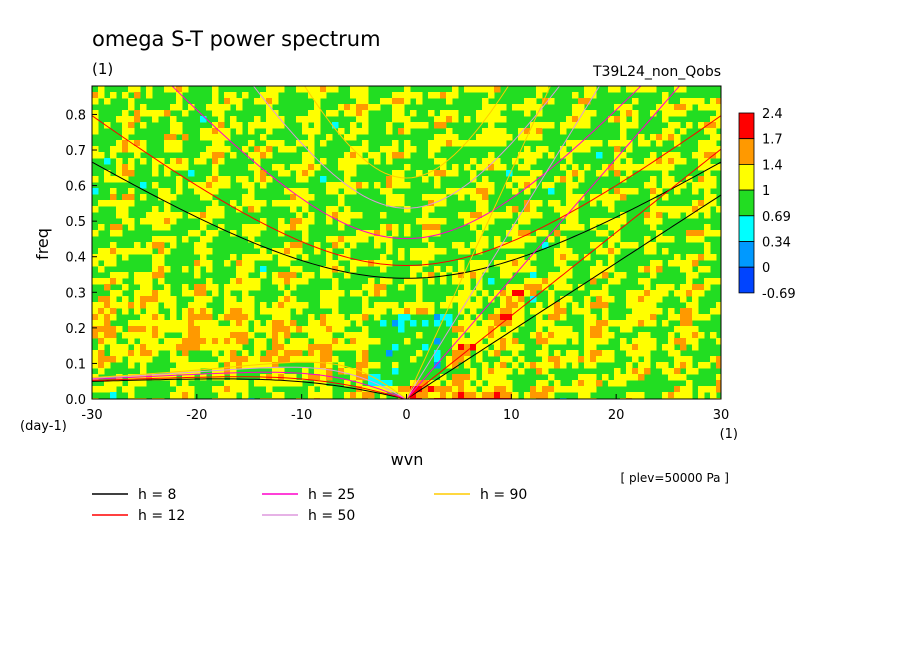  What do you see at coordinates (407, 459) in the screenshot?
I see `x-axis-title: wvn` at bounding box center [407, 459].